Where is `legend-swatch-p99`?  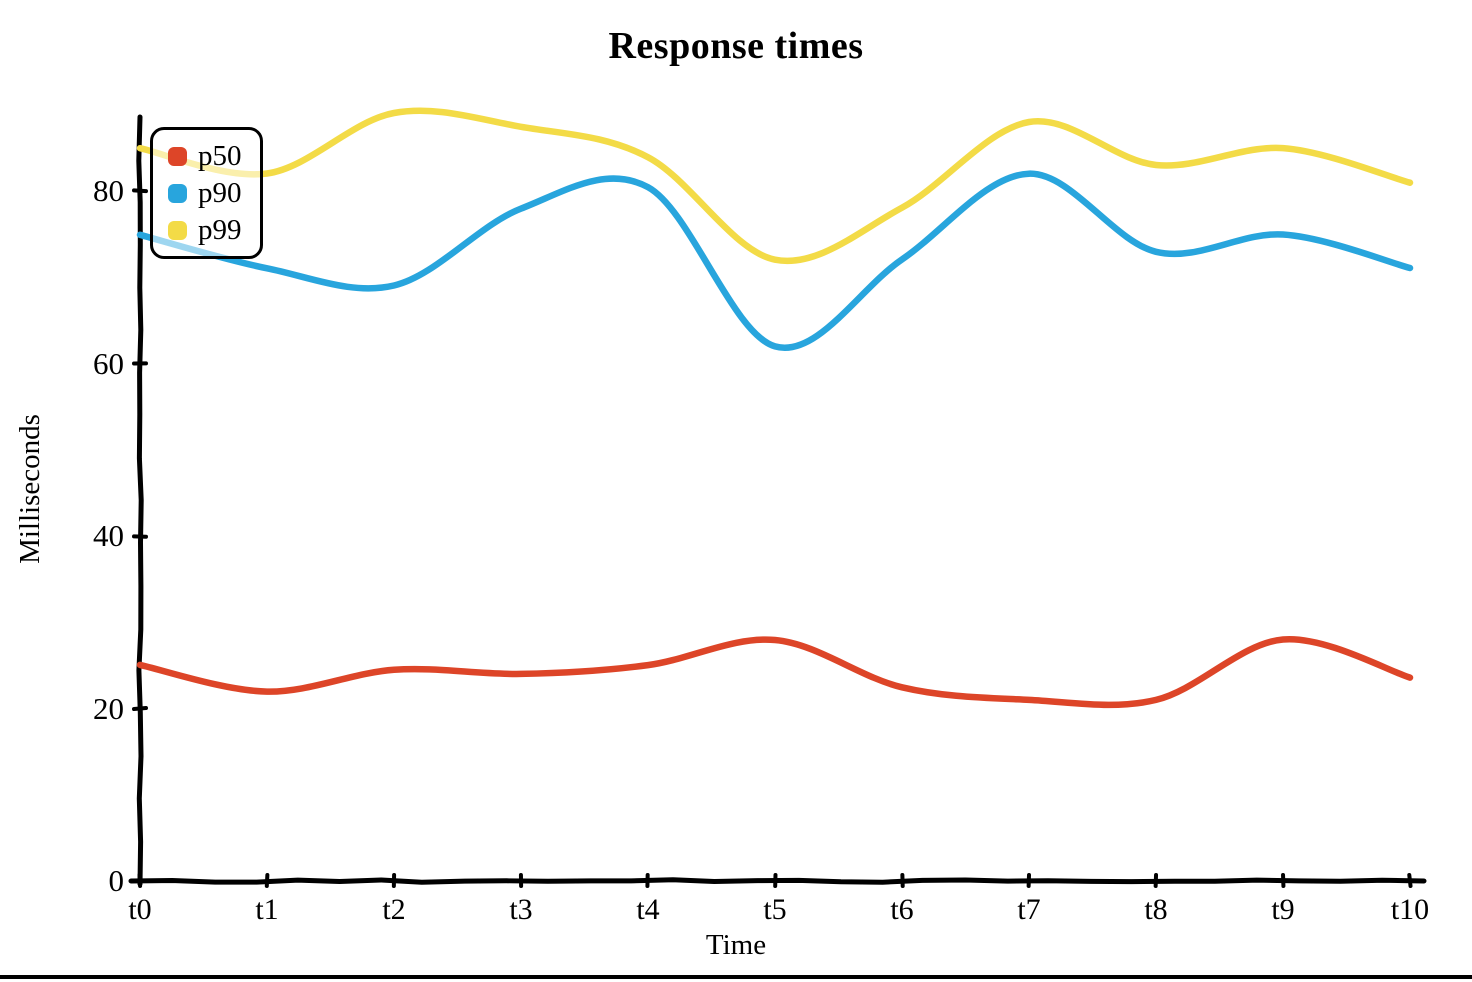 legend-swatch-p99 is located at coordinates (177, 230).